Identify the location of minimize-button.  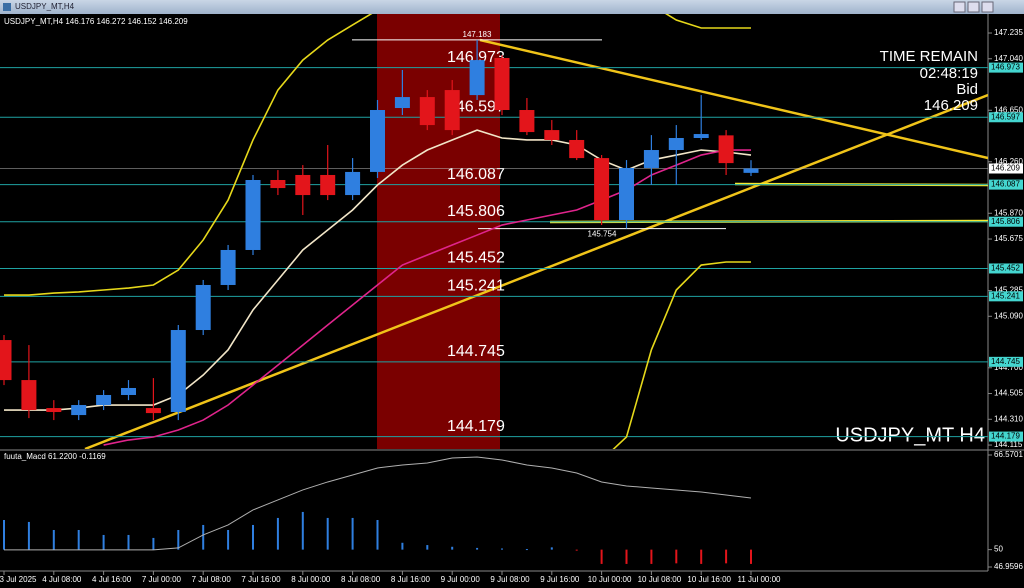
(959, 7).